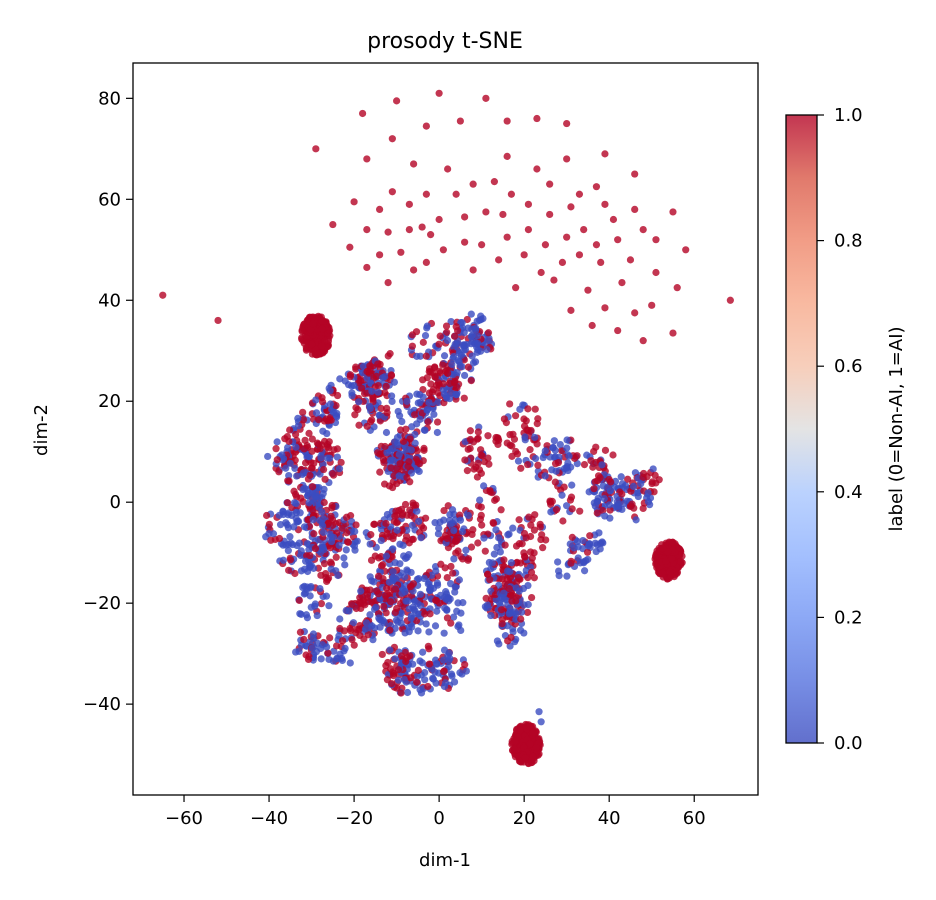 Image resolution: width=936 pixels, height=900 pixels. What do you see at coordinates (609, 818) in the screenshot?
I see `x-tick-label: 40` at bounding box center [609, 818].